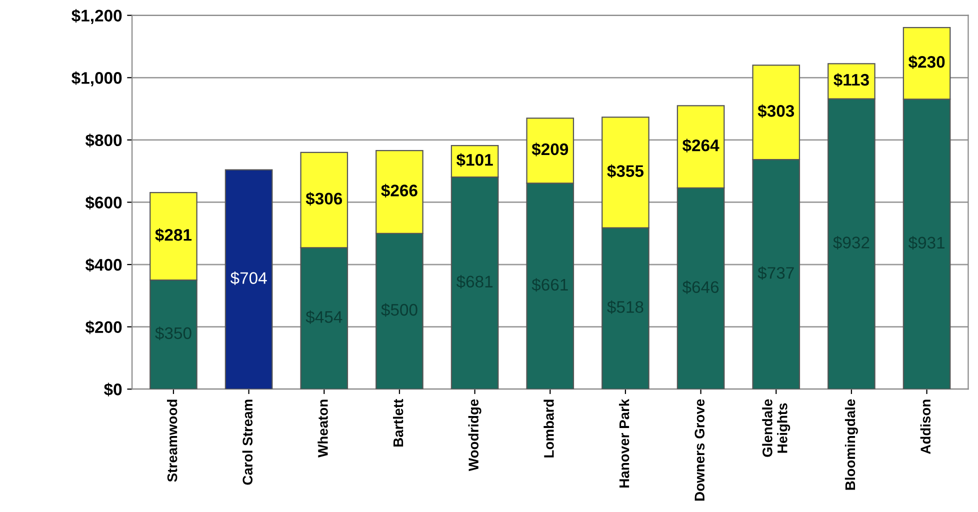 The height and width of the screenshot is (512, 978). I want to click on x-tick-label: Woodridge, so click(475, 435).